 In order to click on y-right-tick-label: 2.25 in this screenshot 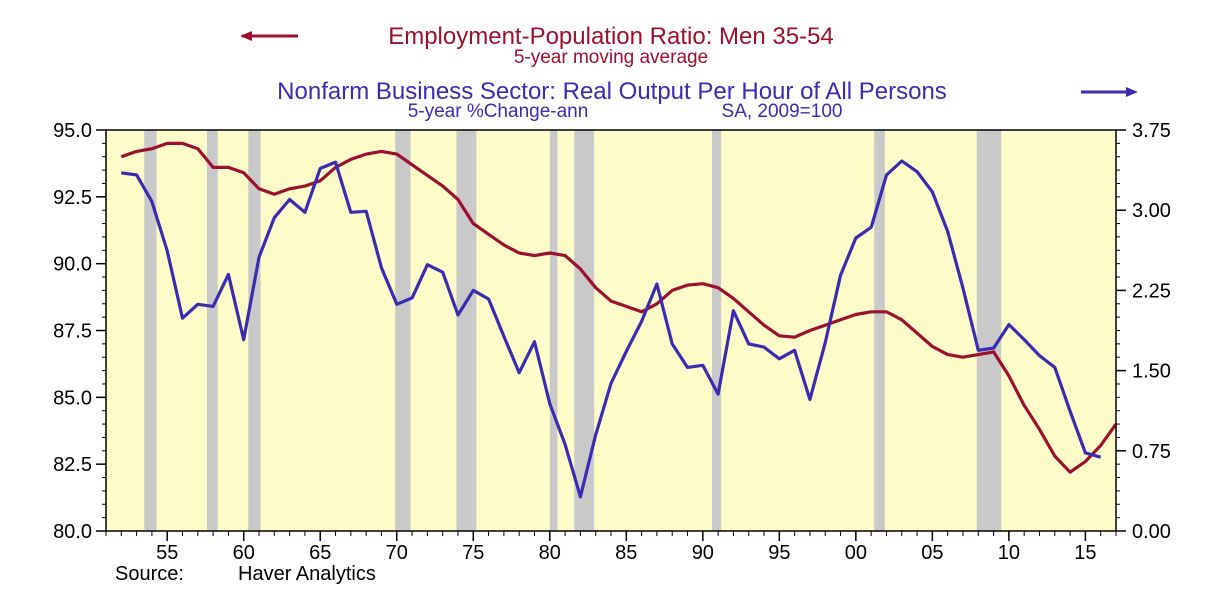, I will do `click(1151, 291)`.